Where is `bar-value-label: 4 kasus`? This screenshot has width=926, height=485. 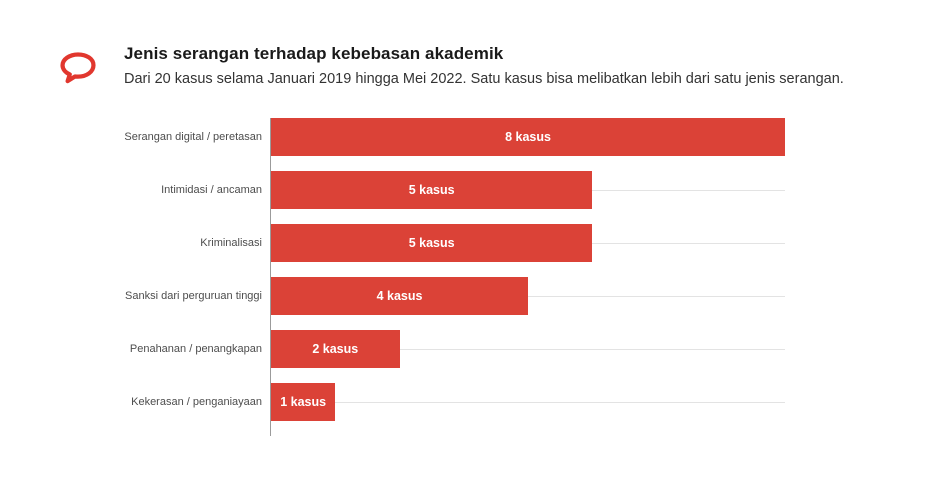 bar-value-label: 4 kasus is located at coordinates (399, 296).